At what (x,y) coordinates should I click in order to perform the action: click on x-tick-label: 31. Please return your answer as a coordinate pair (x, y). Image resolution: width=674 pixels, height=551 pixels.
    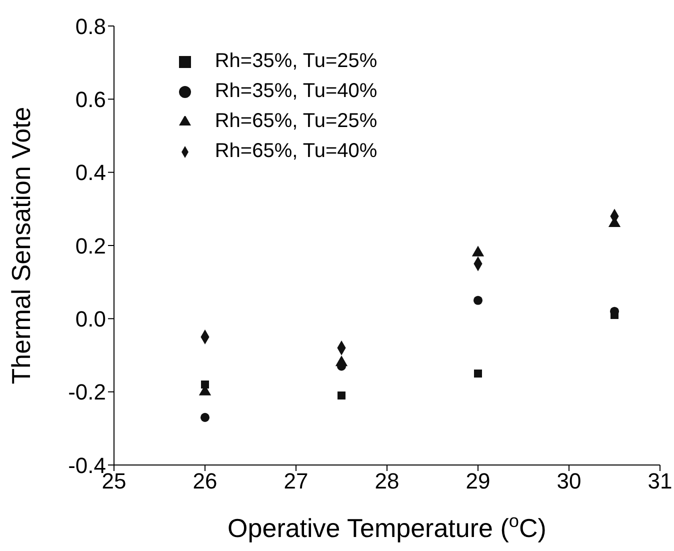
    Looking at the image, I should click on (660, 481).